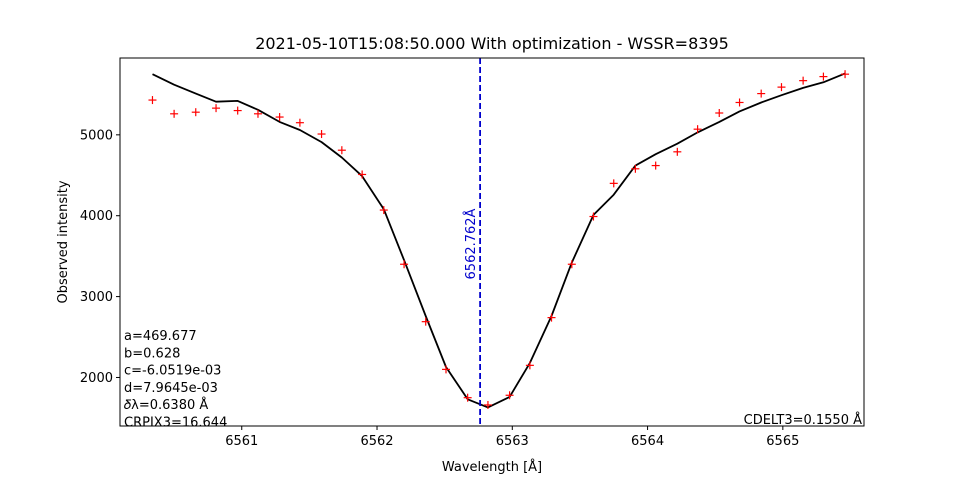  What do you see at coordinates (647, 441) in the screenshot?
I see `x-tick-label: 6564` at bounding box center [647, 441].